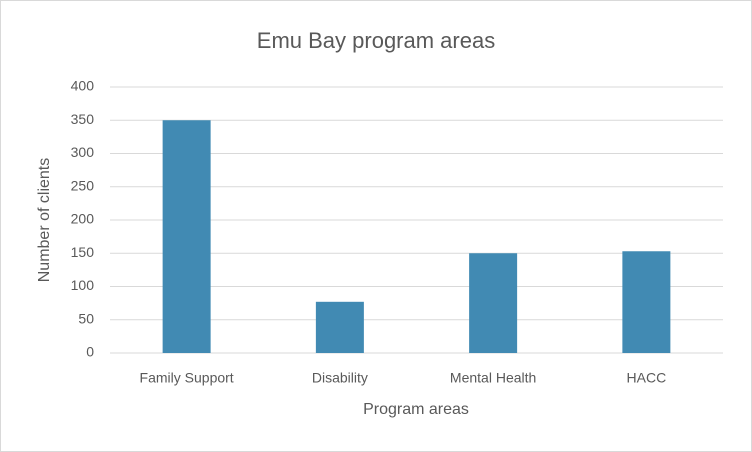 This screenshot has height=452, width=752. What do you see at coordinates (44, 220) in the screenshot?
I see `y-axis-label: Number of clients` at bounding box center [44, 220].